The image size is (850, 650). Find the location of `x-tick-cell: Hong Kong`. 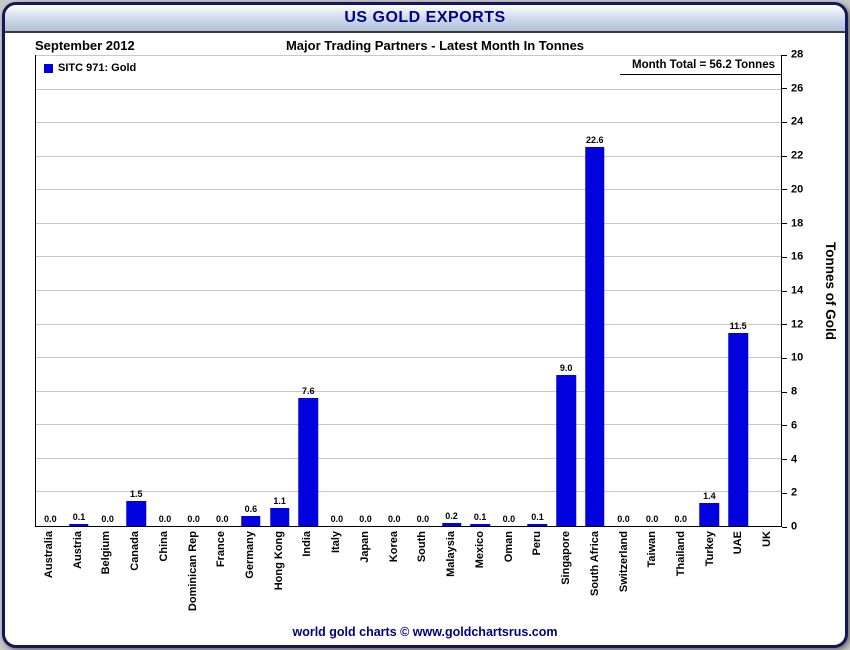

x-tick-cell: Hong Kong is located at coordinates (279, 579).